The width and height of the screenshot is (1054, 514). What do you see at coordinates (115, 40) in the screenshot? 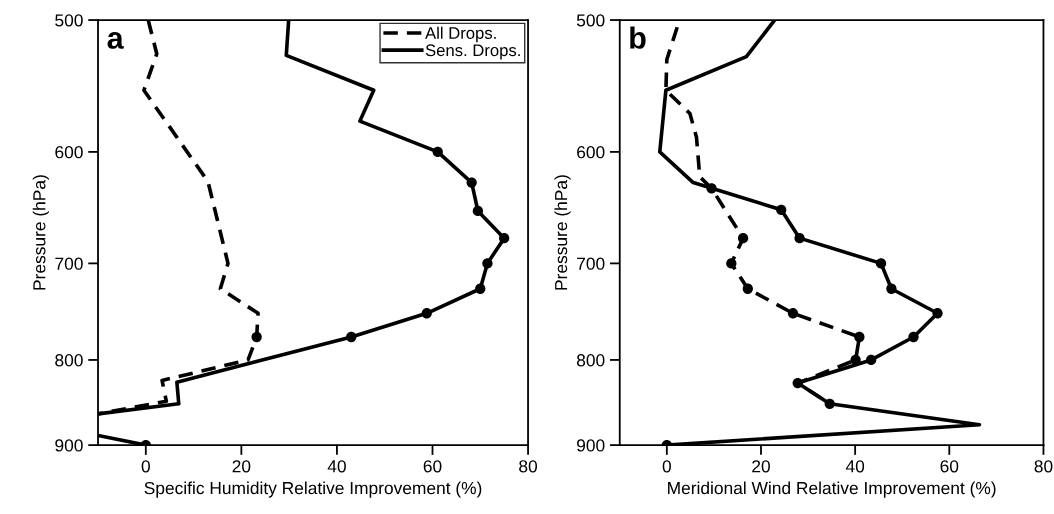
I see `annotation: a` at bounding box center [115, 40].